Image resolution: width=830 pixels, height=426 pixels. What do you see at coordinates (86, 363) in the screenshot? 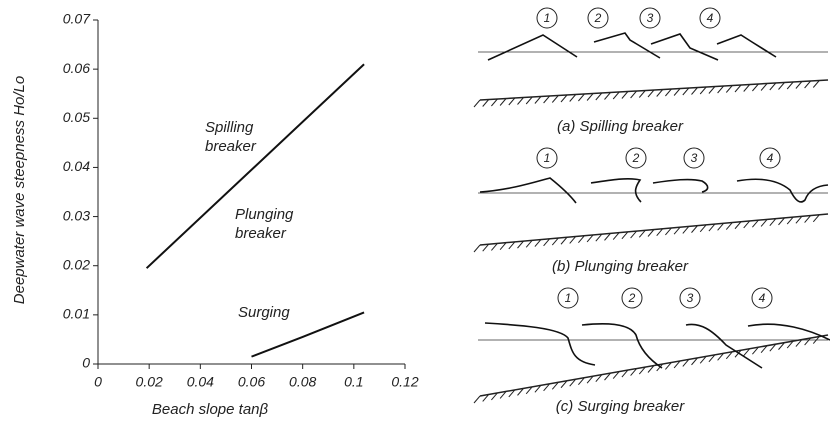
I see `y-tick-label: 0` at bounding box center [86, 363].